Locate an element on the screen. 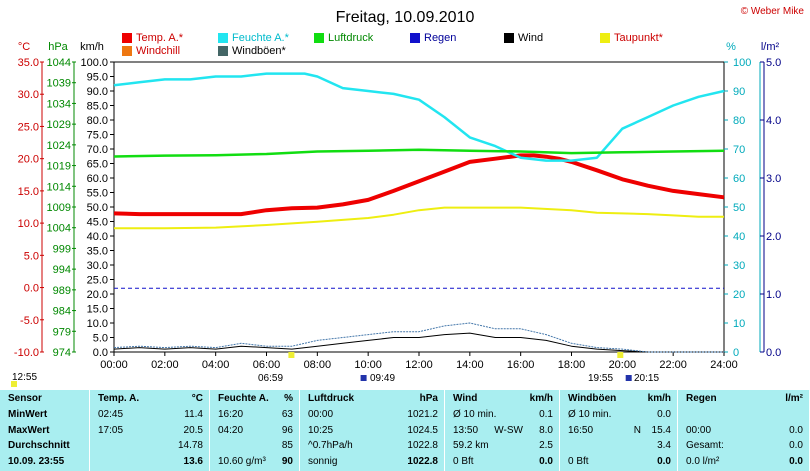  marker-sunset: 19:55 is located at coordinates (601, 378).